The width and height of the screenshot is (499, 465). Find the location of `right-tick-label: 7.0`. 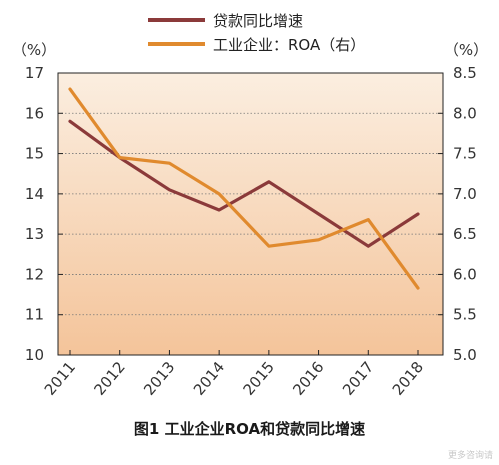

right-tick-label: 7.0 is located at coordinates (465, 194).